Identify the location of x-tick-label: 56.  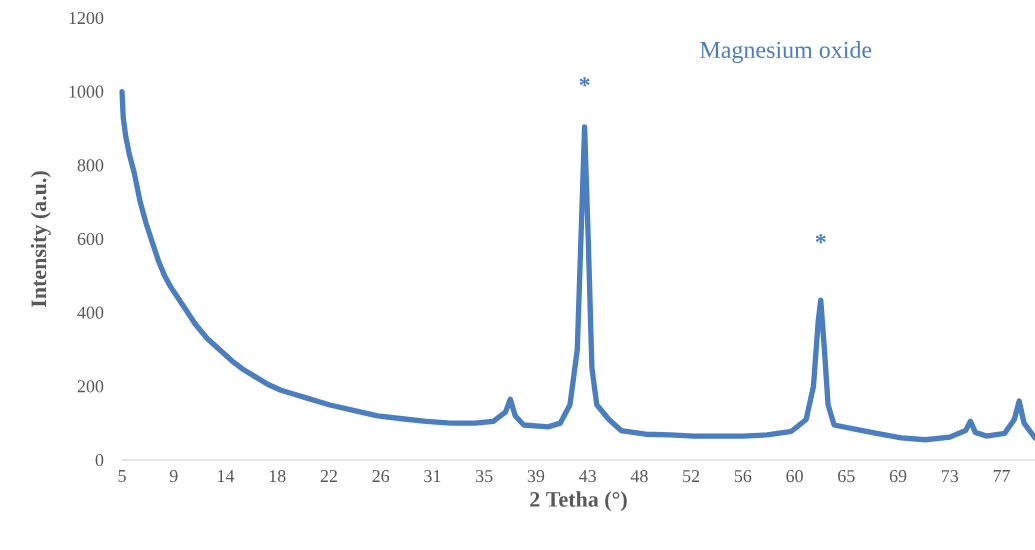
(743, 476).